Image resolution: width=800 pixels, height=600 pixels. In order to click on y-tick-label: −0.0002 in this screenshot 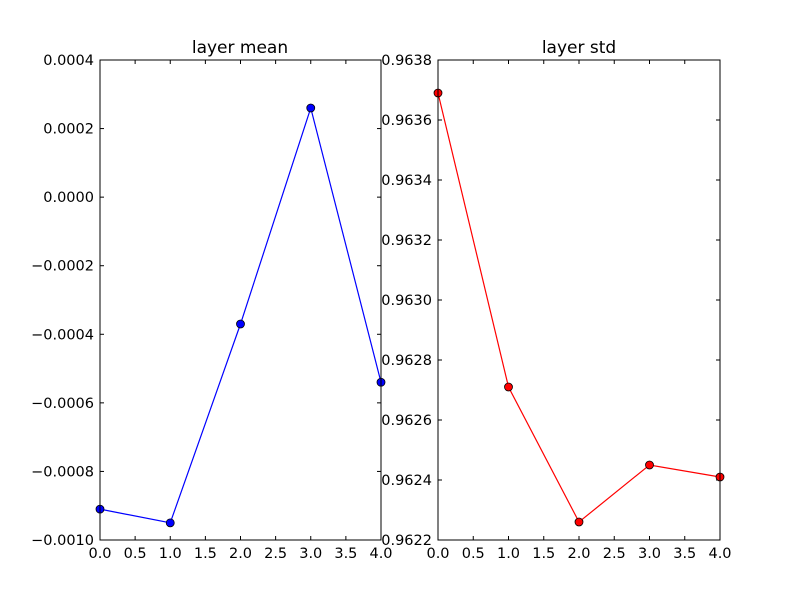, I will do `click(62, 267)`.